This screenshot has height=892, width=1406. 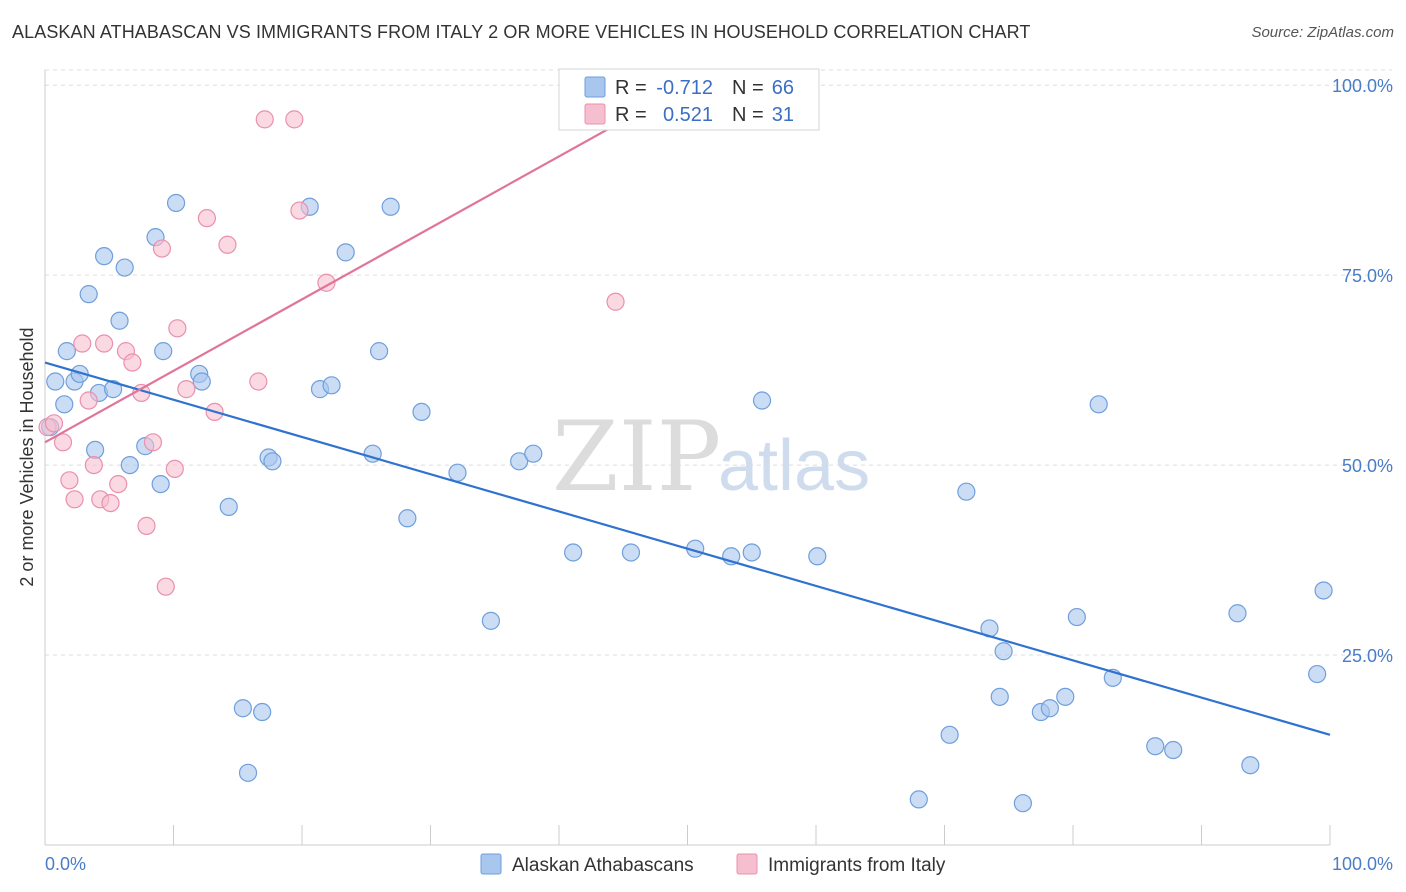 What do you see at coordinates (689, 99) in the screenshot?
I see `legend-top: R = -0.712 N = 66 R = 0.521 N = 31` at bounding box center [689, 99].